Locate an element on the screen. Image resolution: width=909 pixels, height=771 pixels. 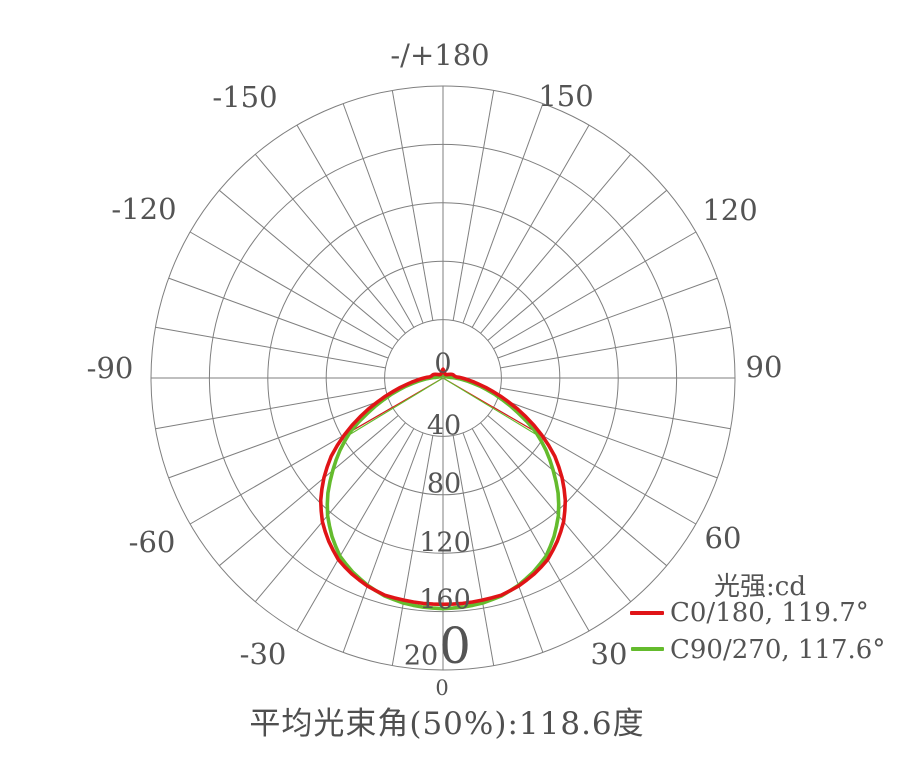
angle-label--150: -150 is located at coordinates (244, 97).